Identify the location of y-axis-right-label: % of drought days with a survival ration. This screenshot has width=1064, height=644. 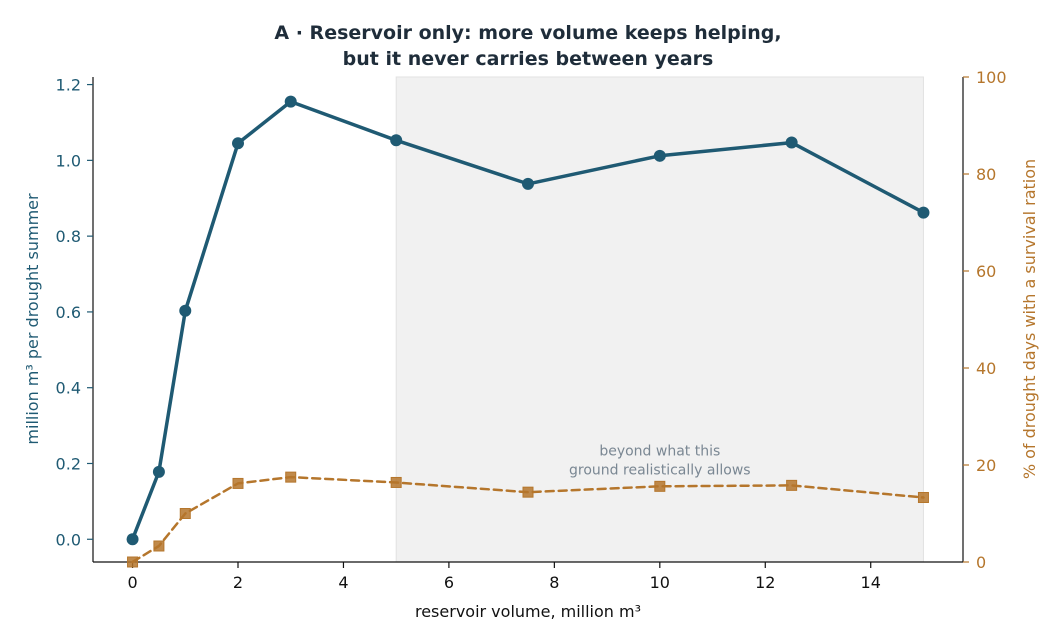
(1029, 319).